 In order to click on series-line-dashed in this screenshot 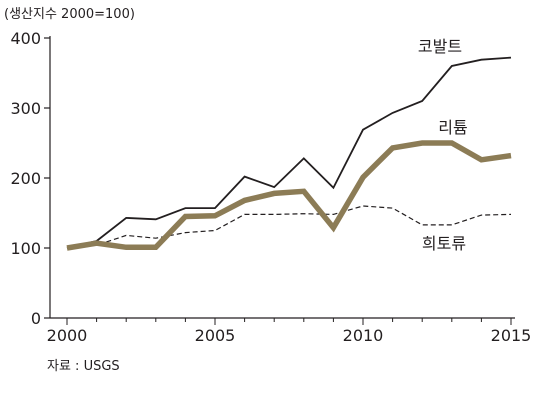, I will do `click(289, 227)`.